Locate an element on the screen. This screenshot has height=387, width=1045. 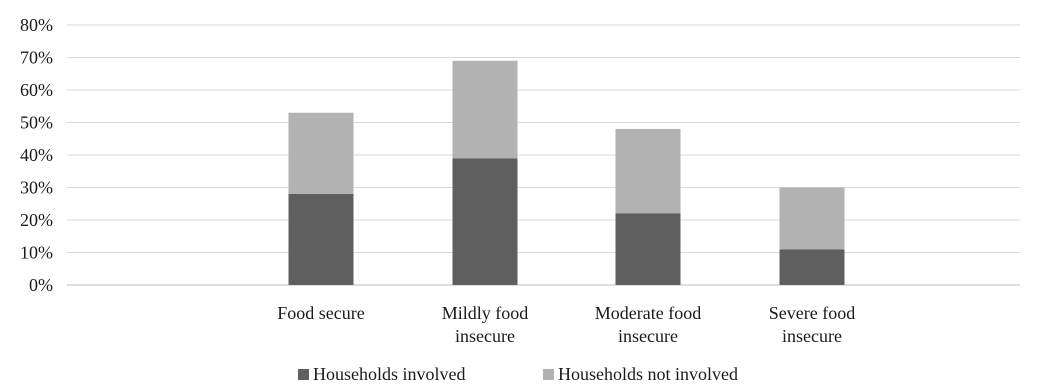
y-tick-label: 40% is located at coordinates (36, 155).